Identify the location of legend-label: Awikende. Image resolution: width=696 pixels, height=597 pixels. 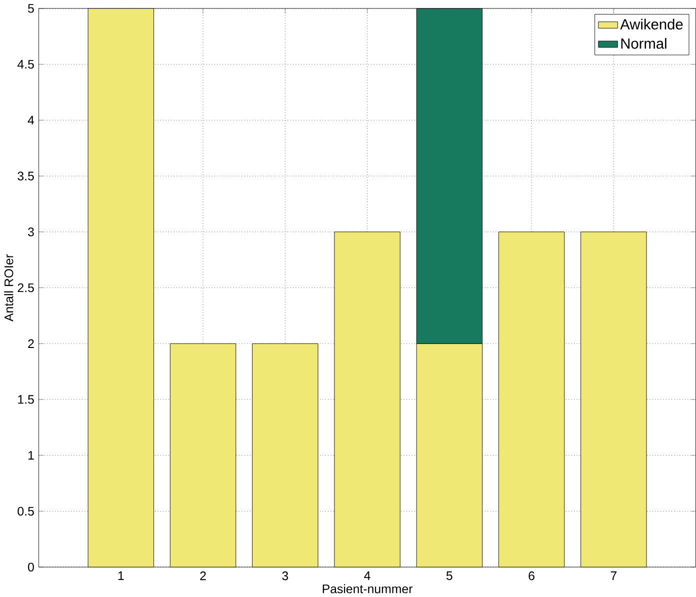
(651, 24).